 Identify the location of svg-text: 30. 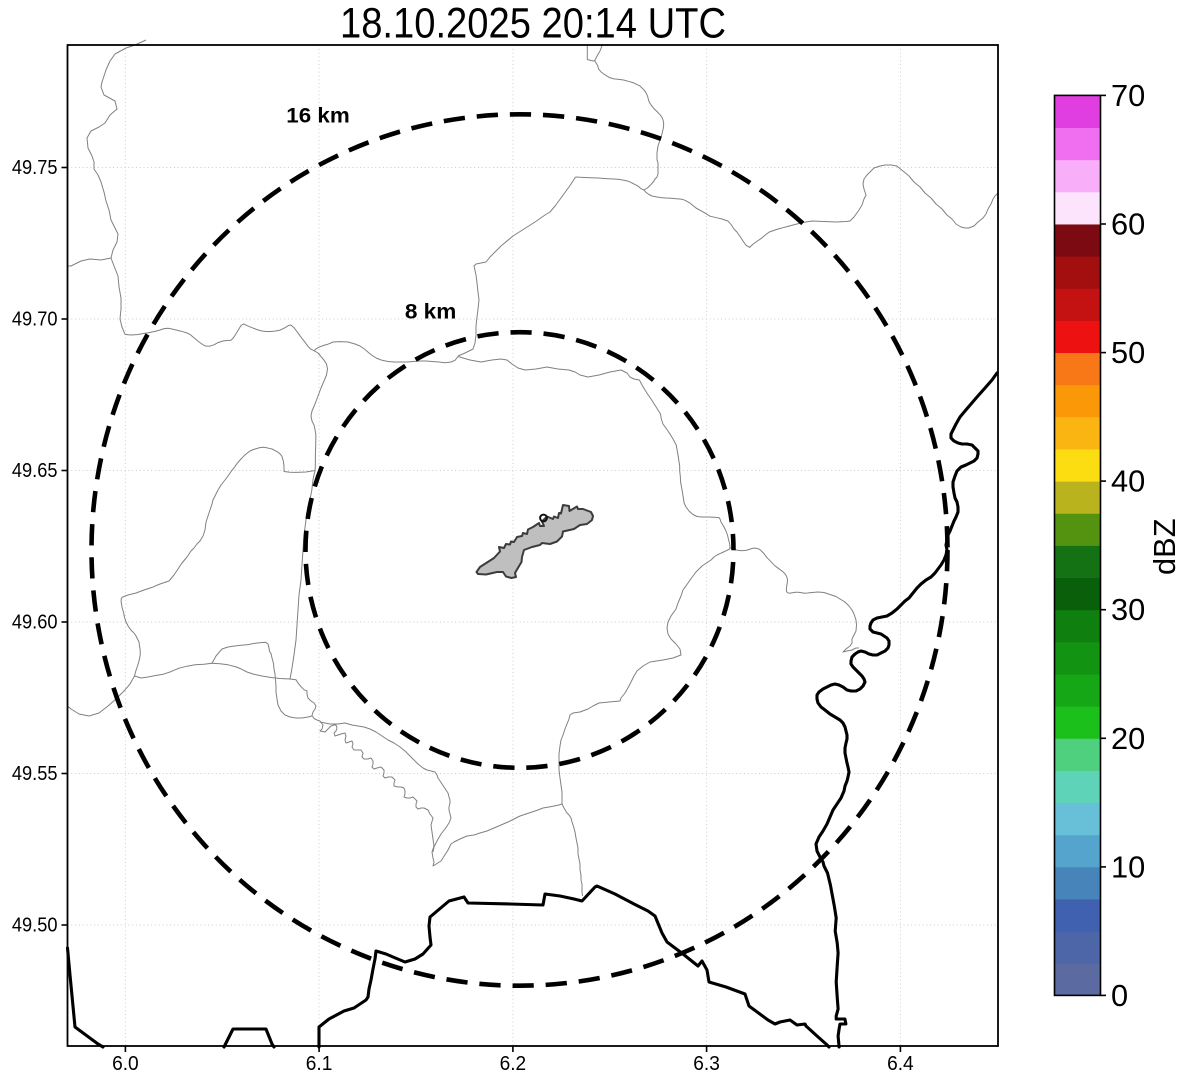
(1128, 609).